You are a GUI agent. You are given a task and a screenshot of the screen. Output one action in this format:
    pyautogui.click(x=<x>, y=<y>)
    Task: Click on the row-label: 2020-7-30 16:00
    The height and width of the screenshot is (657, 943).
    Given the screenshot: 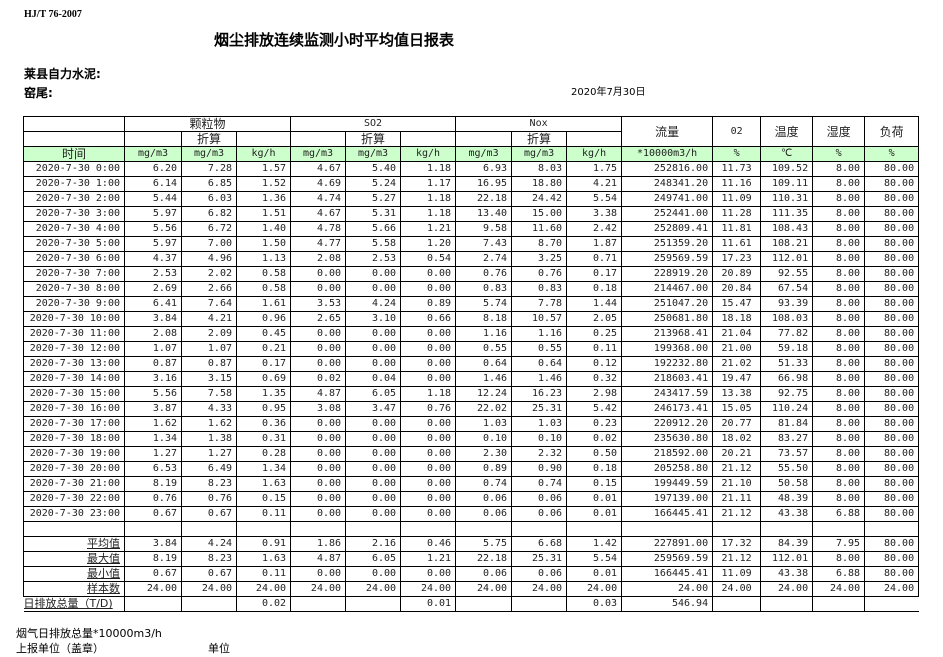 What is the action you would take?
    pyautogui.click(x=74, y=409)
    